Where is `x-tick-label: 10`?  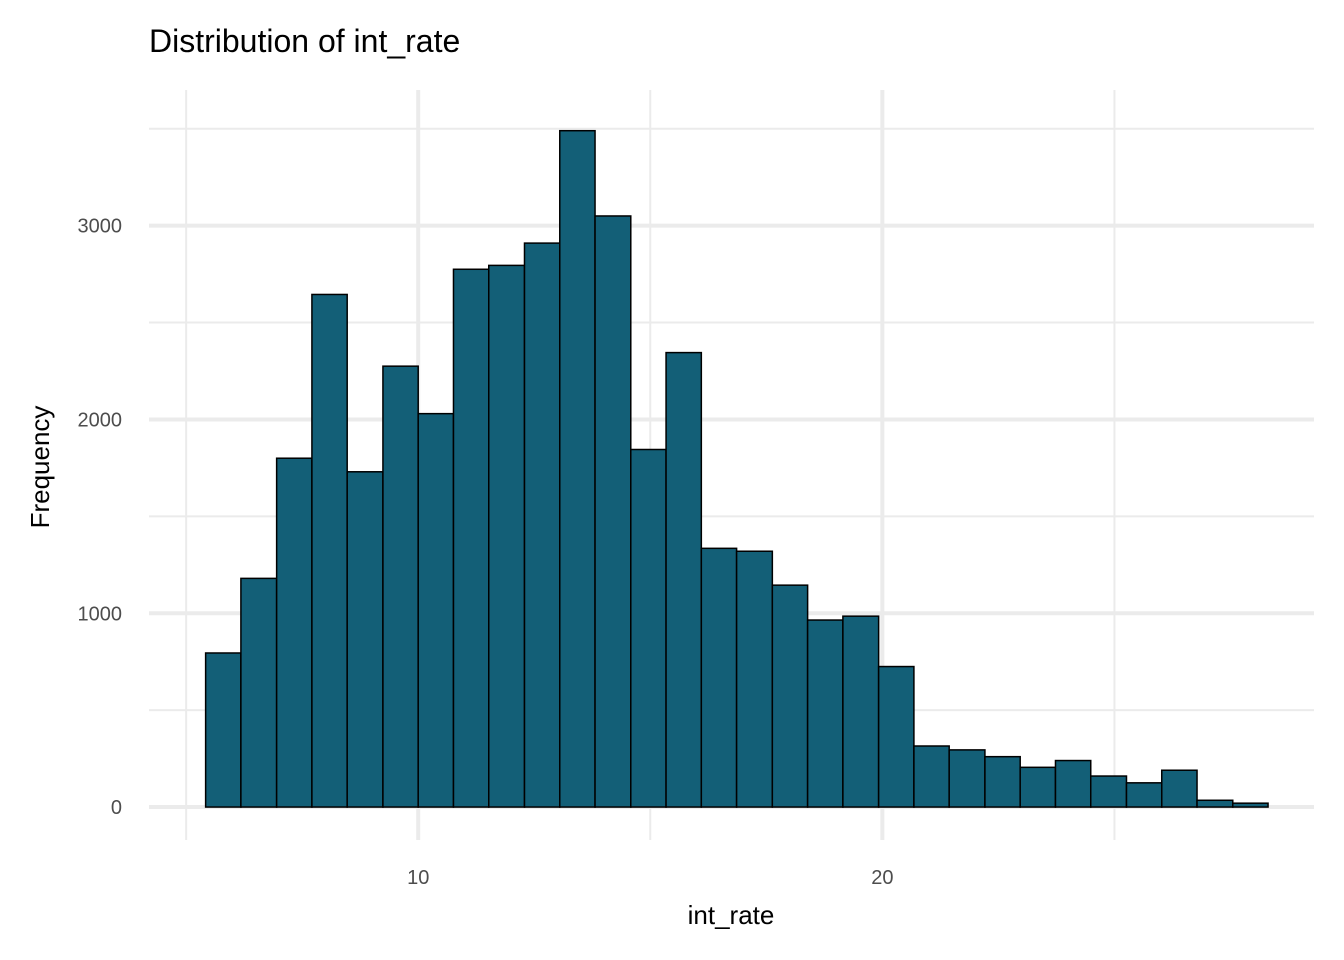 x-tick-label: 10 is located at coordinates (418, 878).